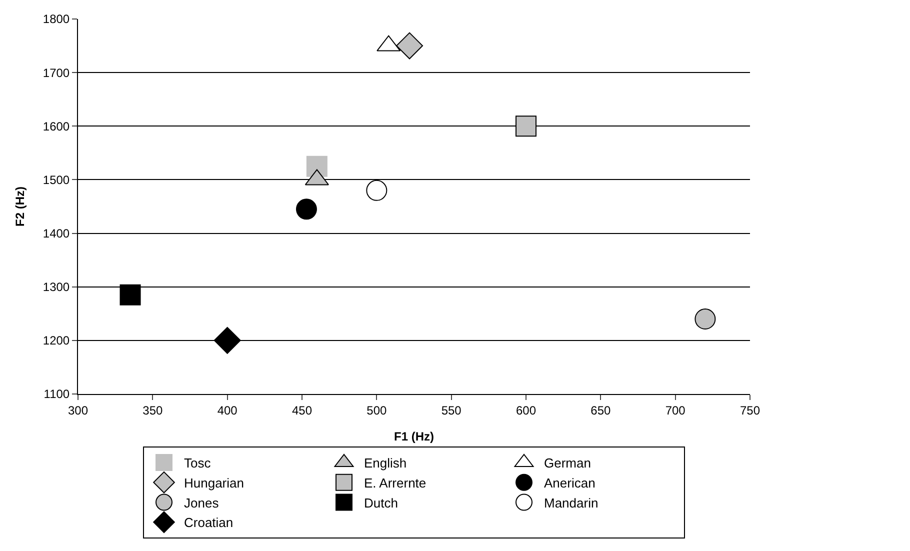 The image size is (910, 551). What do you see at coordinates (451, 410) in the screenshot?
I see `x-tick-label: 550` at bounding box center [451, 410].